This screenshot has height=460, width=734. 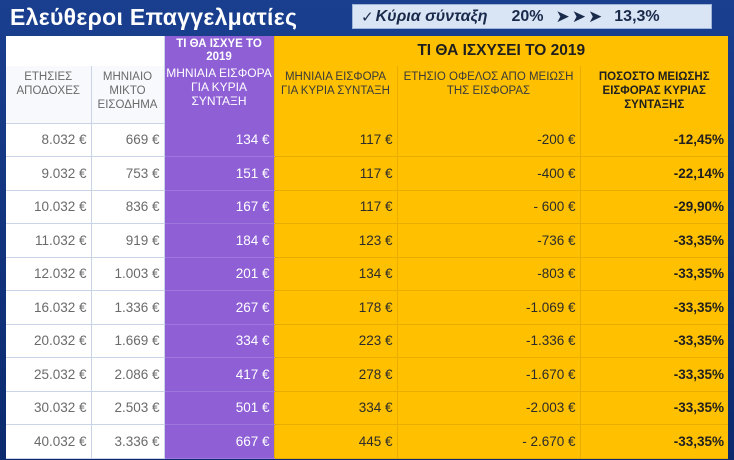 What do you see at coordinates (49, 374) in the screenshot?
I see `cell-annual-earnings: 25.032 €` at bounding box center [49, 374].